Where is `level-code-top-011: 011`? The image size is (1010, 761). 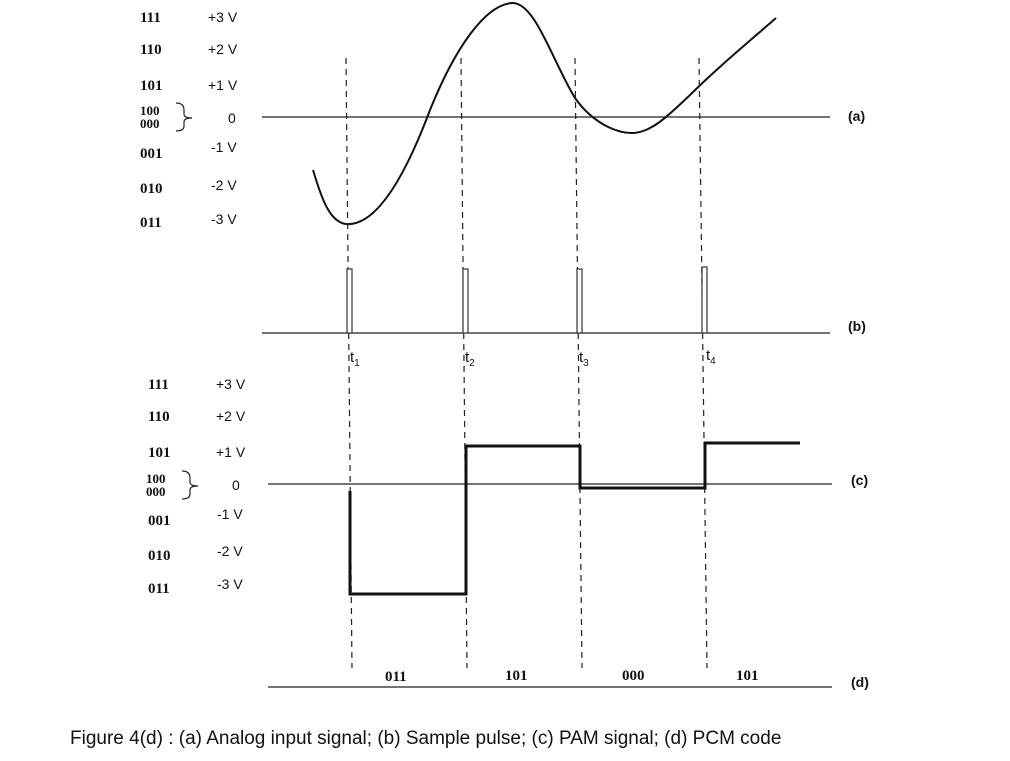
level-code-top-011: 011 is located at coordinates (151, 223).